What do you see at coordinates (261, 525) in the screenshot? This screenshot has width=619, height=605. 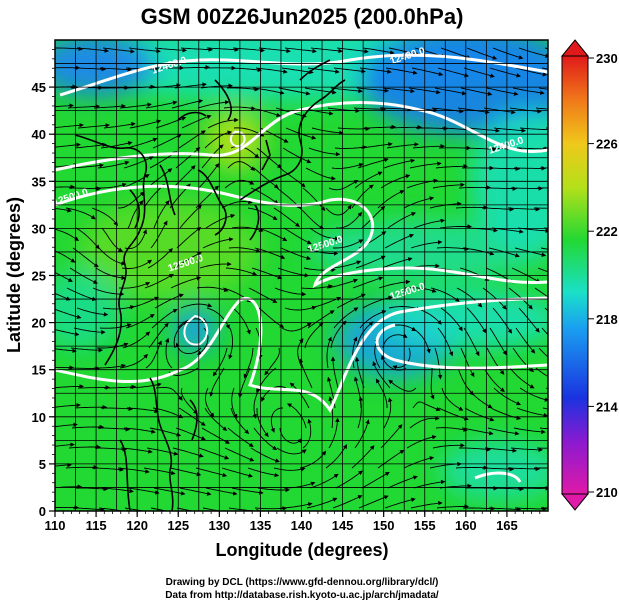 I see `x-tick-label: 135` at bounding box center [261, 525].